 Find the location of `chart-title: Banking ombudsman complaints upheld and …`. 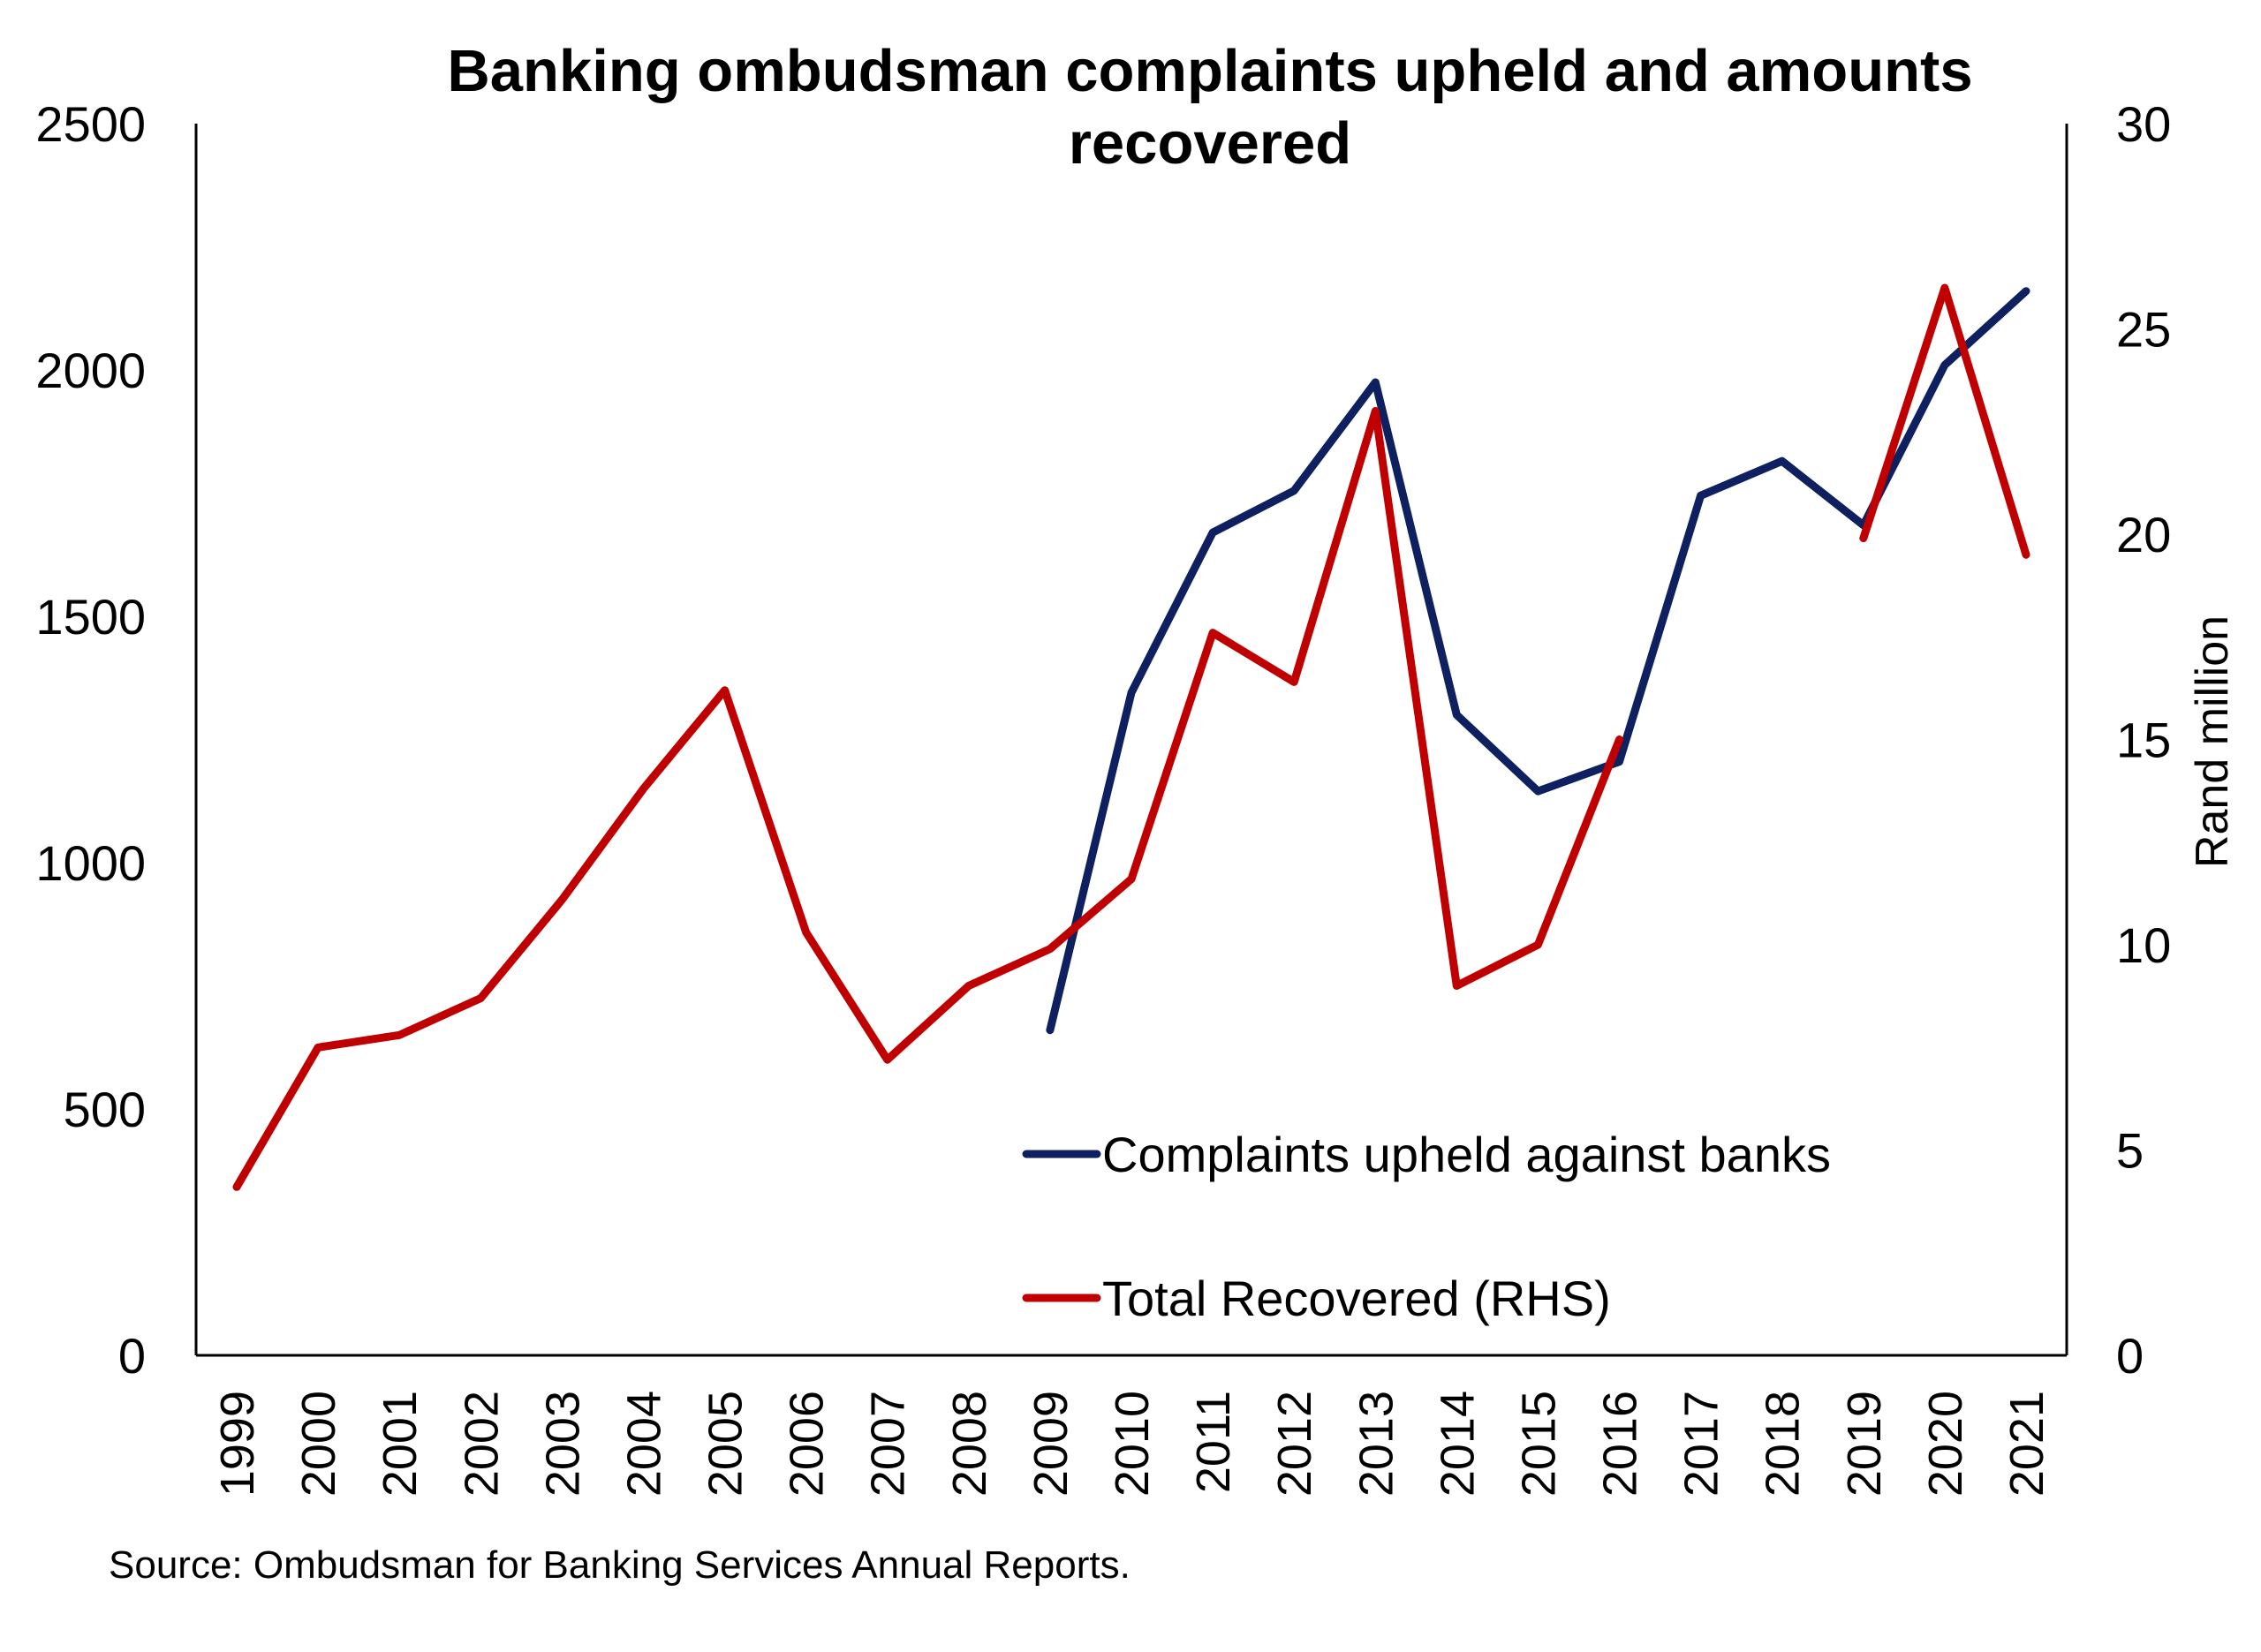

chart-title: Banking ombudsman complaints upheld and … is located at coordinates (1210, 107).